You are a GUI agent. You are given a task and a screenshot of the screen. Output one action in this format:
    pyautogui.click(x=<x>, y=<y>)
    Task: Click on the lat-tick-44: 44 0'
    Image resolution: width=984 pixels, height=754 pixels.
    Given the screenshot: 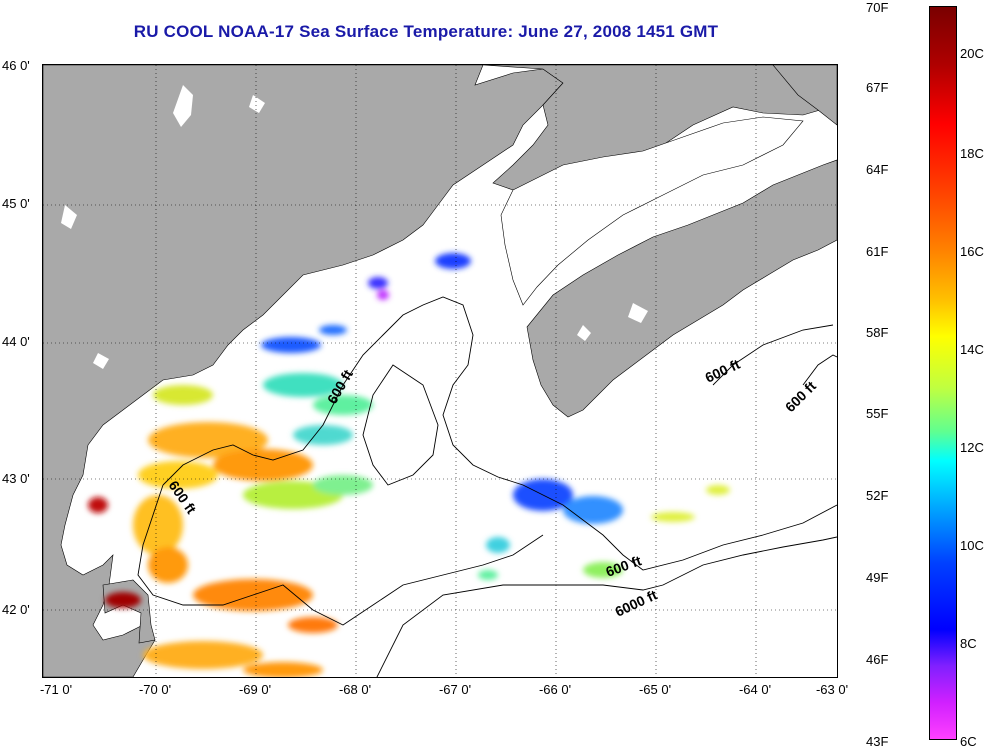 What is the action you would take?
    pyautogui.click(x=16, y=341)
    